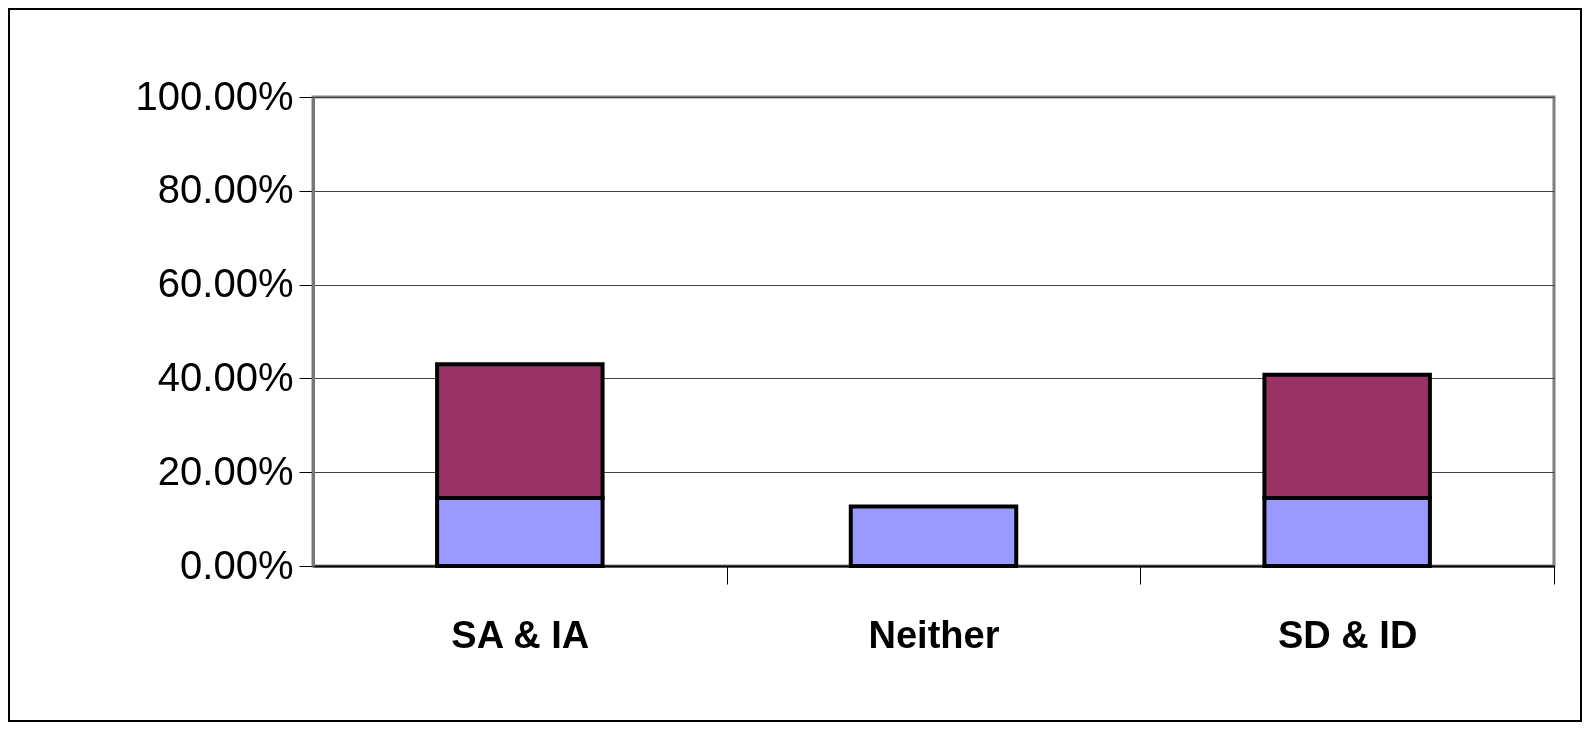 Image resolution: width=1594 pixels, height=734 pixels. I want to click on y-tick-label: 100.00%, so click(214, 95).